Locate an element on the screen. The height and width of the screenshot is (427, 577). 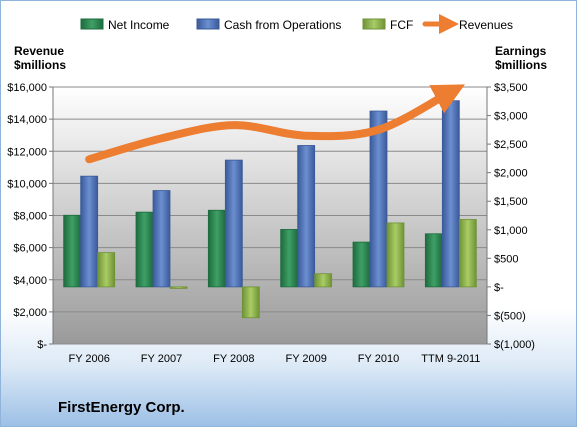
left-tick-label: $4,000 is located at coordinates (30, 281).